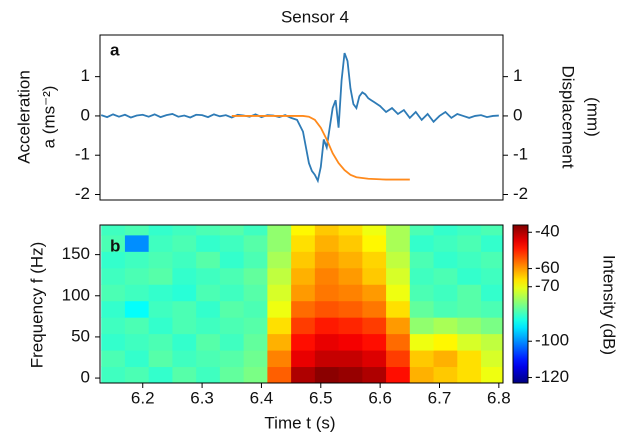 The image size is (629, 438). I want to click on y2-tick-label: -2, so click(520, 193).